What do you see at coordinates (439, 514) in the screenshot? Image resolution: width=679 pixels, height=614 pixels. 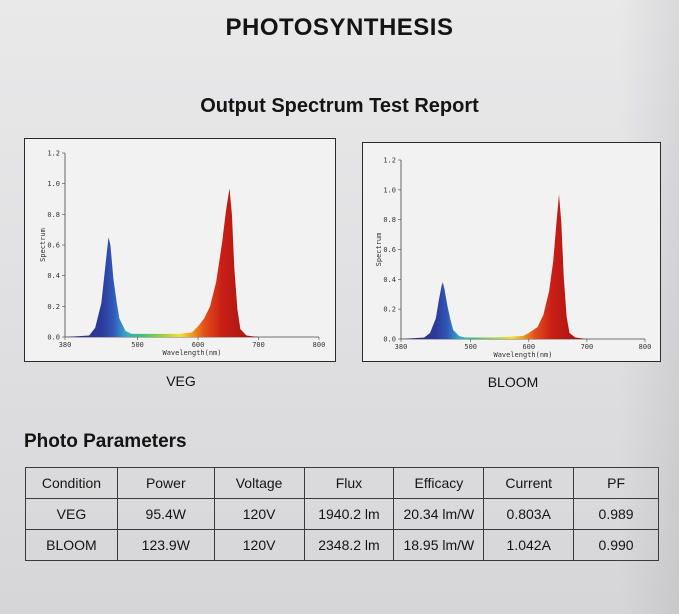 I see `cell-efficacy: 20.34 lm/W` at bounding box center [439, 514].